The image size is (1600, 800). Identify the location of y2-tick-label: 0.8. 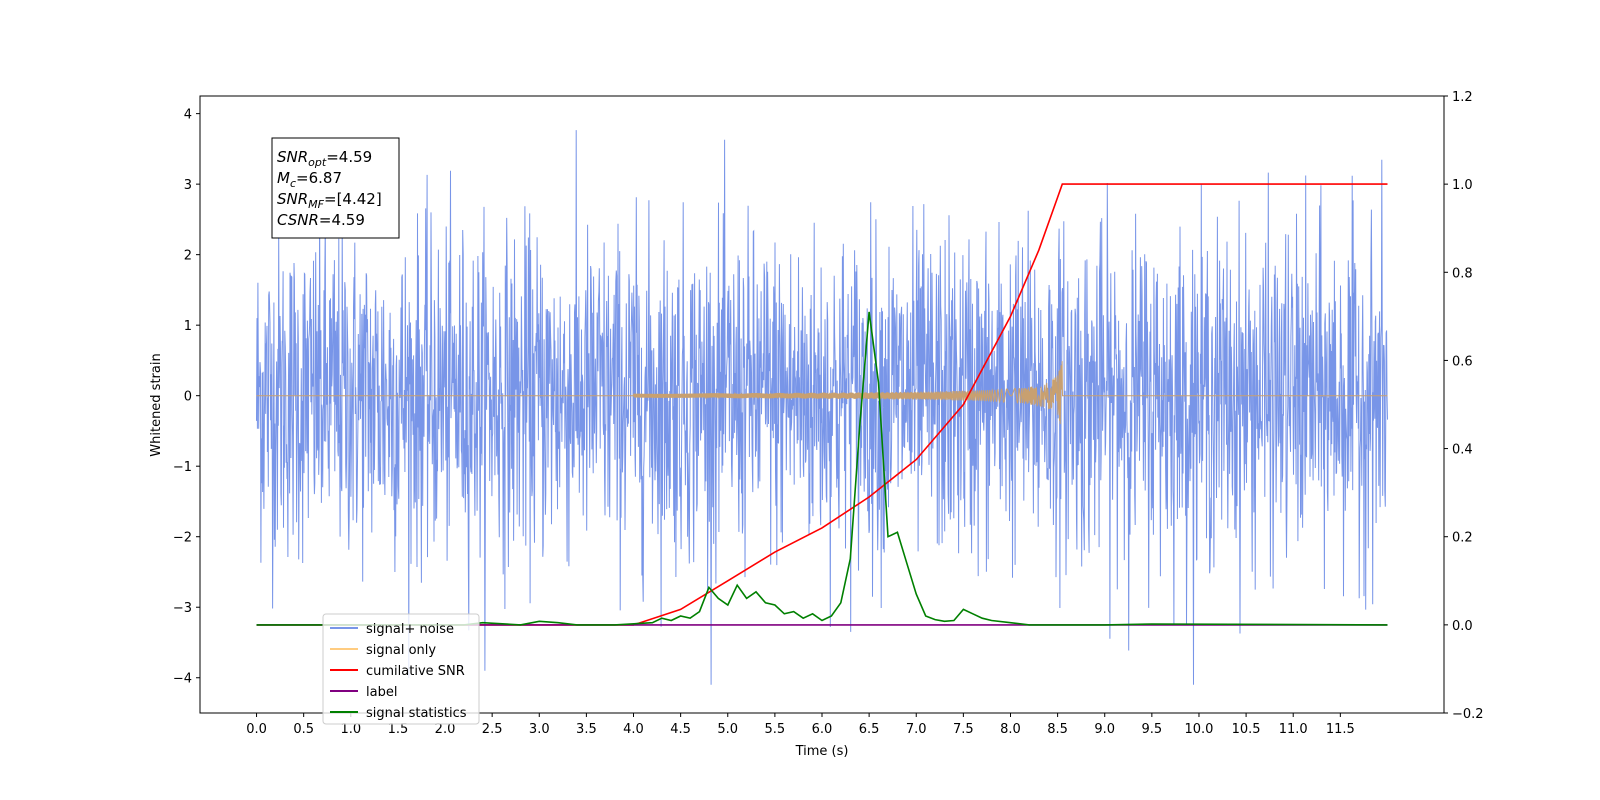
(1462, 273).